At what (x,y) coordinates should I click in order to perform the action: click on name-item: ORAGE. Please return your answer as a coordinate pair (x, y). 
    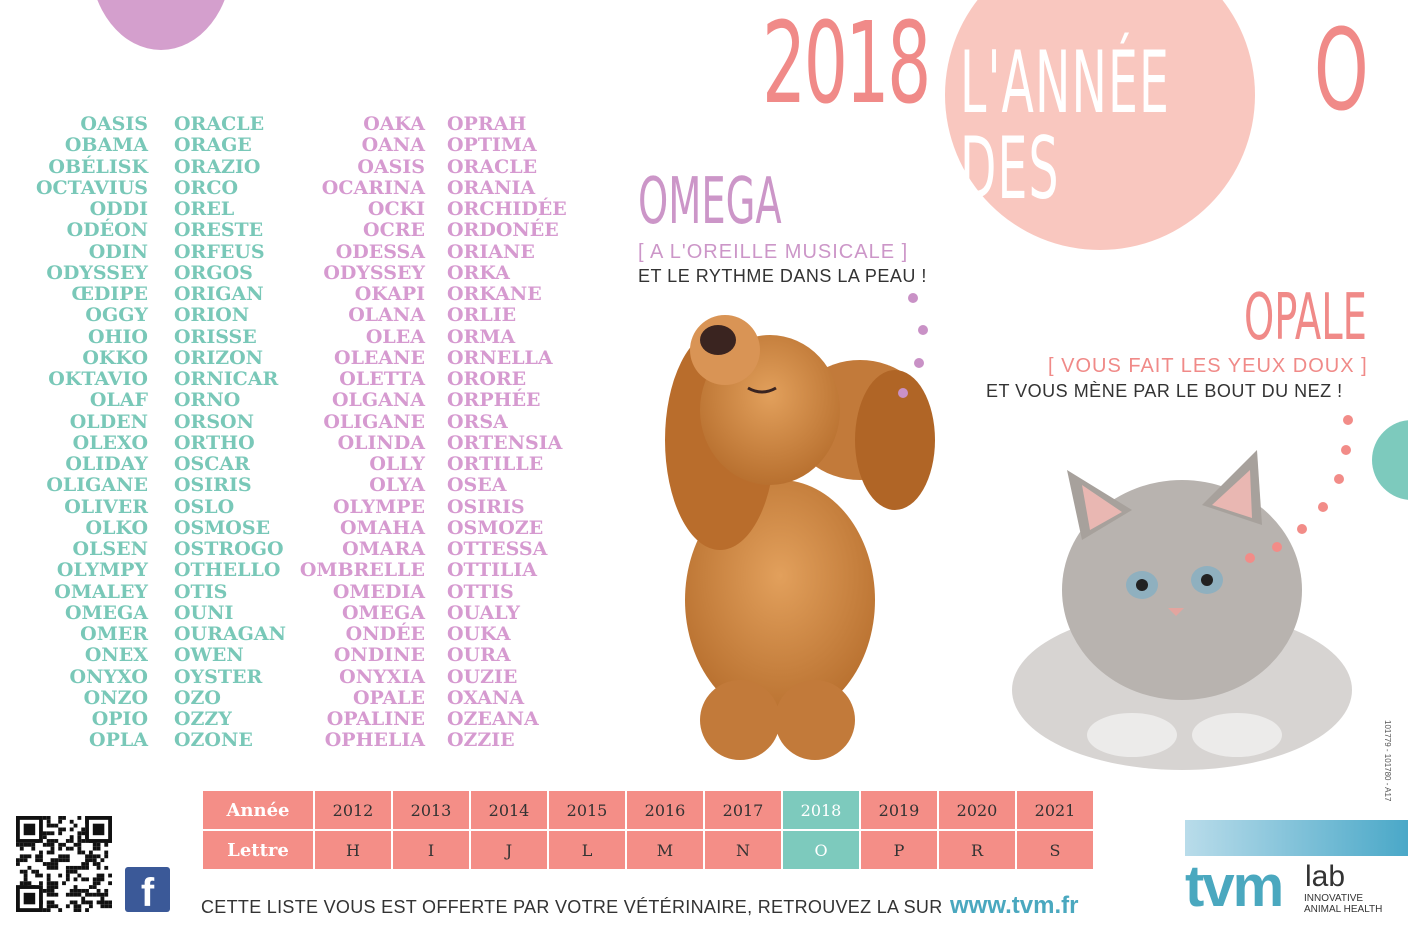
    Looking at the image, I should click on (213, 145).